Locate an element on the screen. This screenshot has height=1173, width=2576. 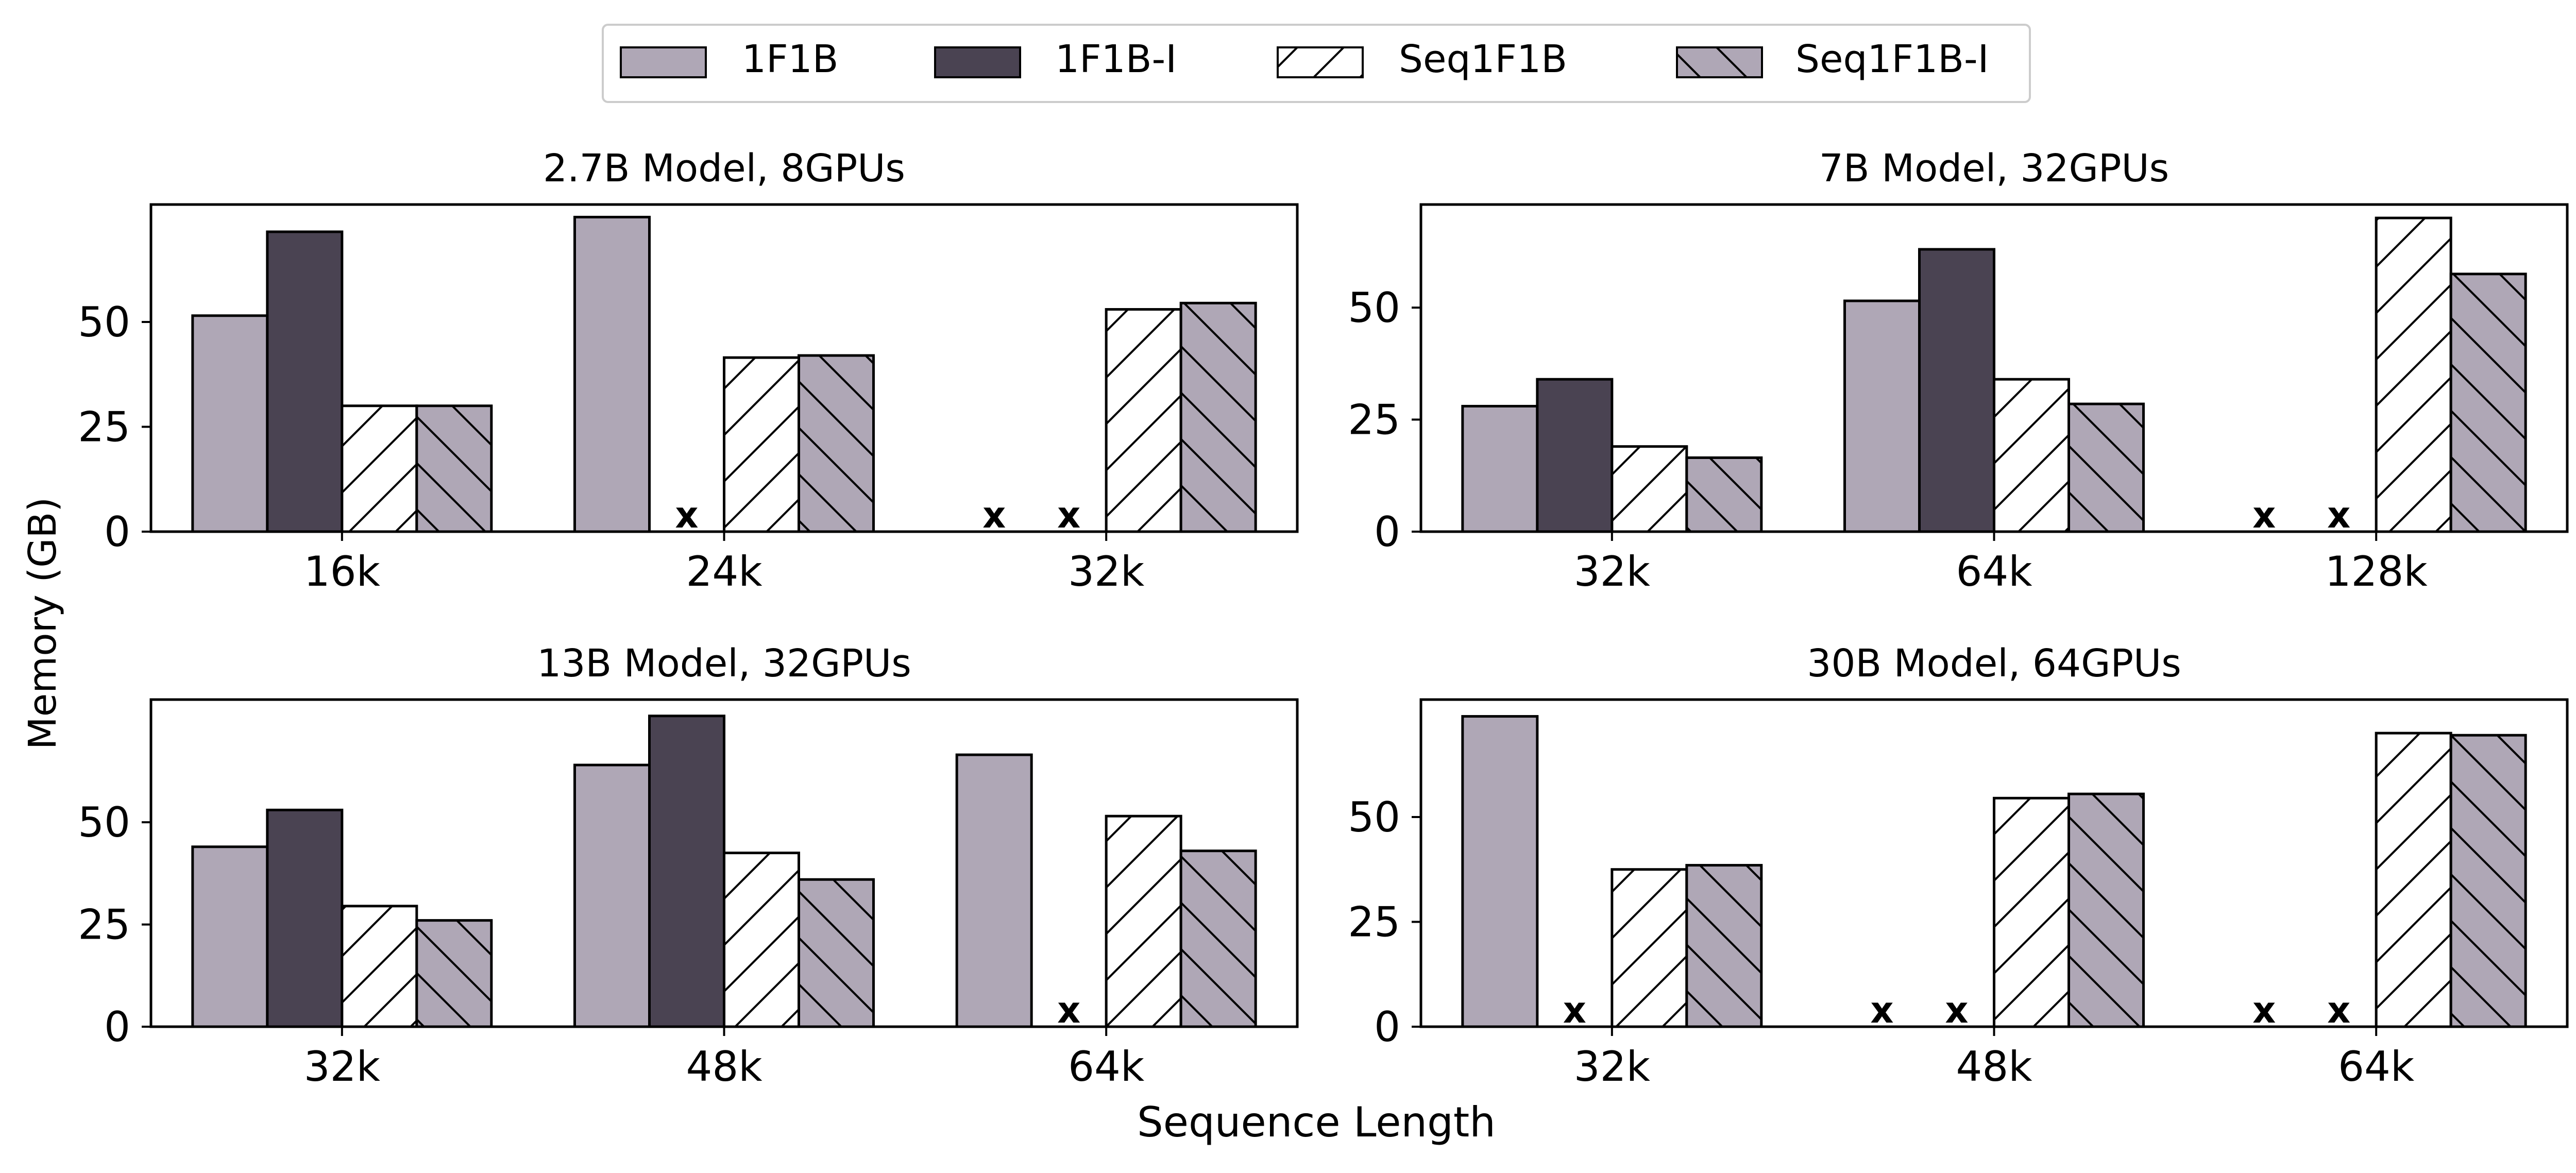
bar-seq1f1b-128k is located at coordinates (2413, 374).